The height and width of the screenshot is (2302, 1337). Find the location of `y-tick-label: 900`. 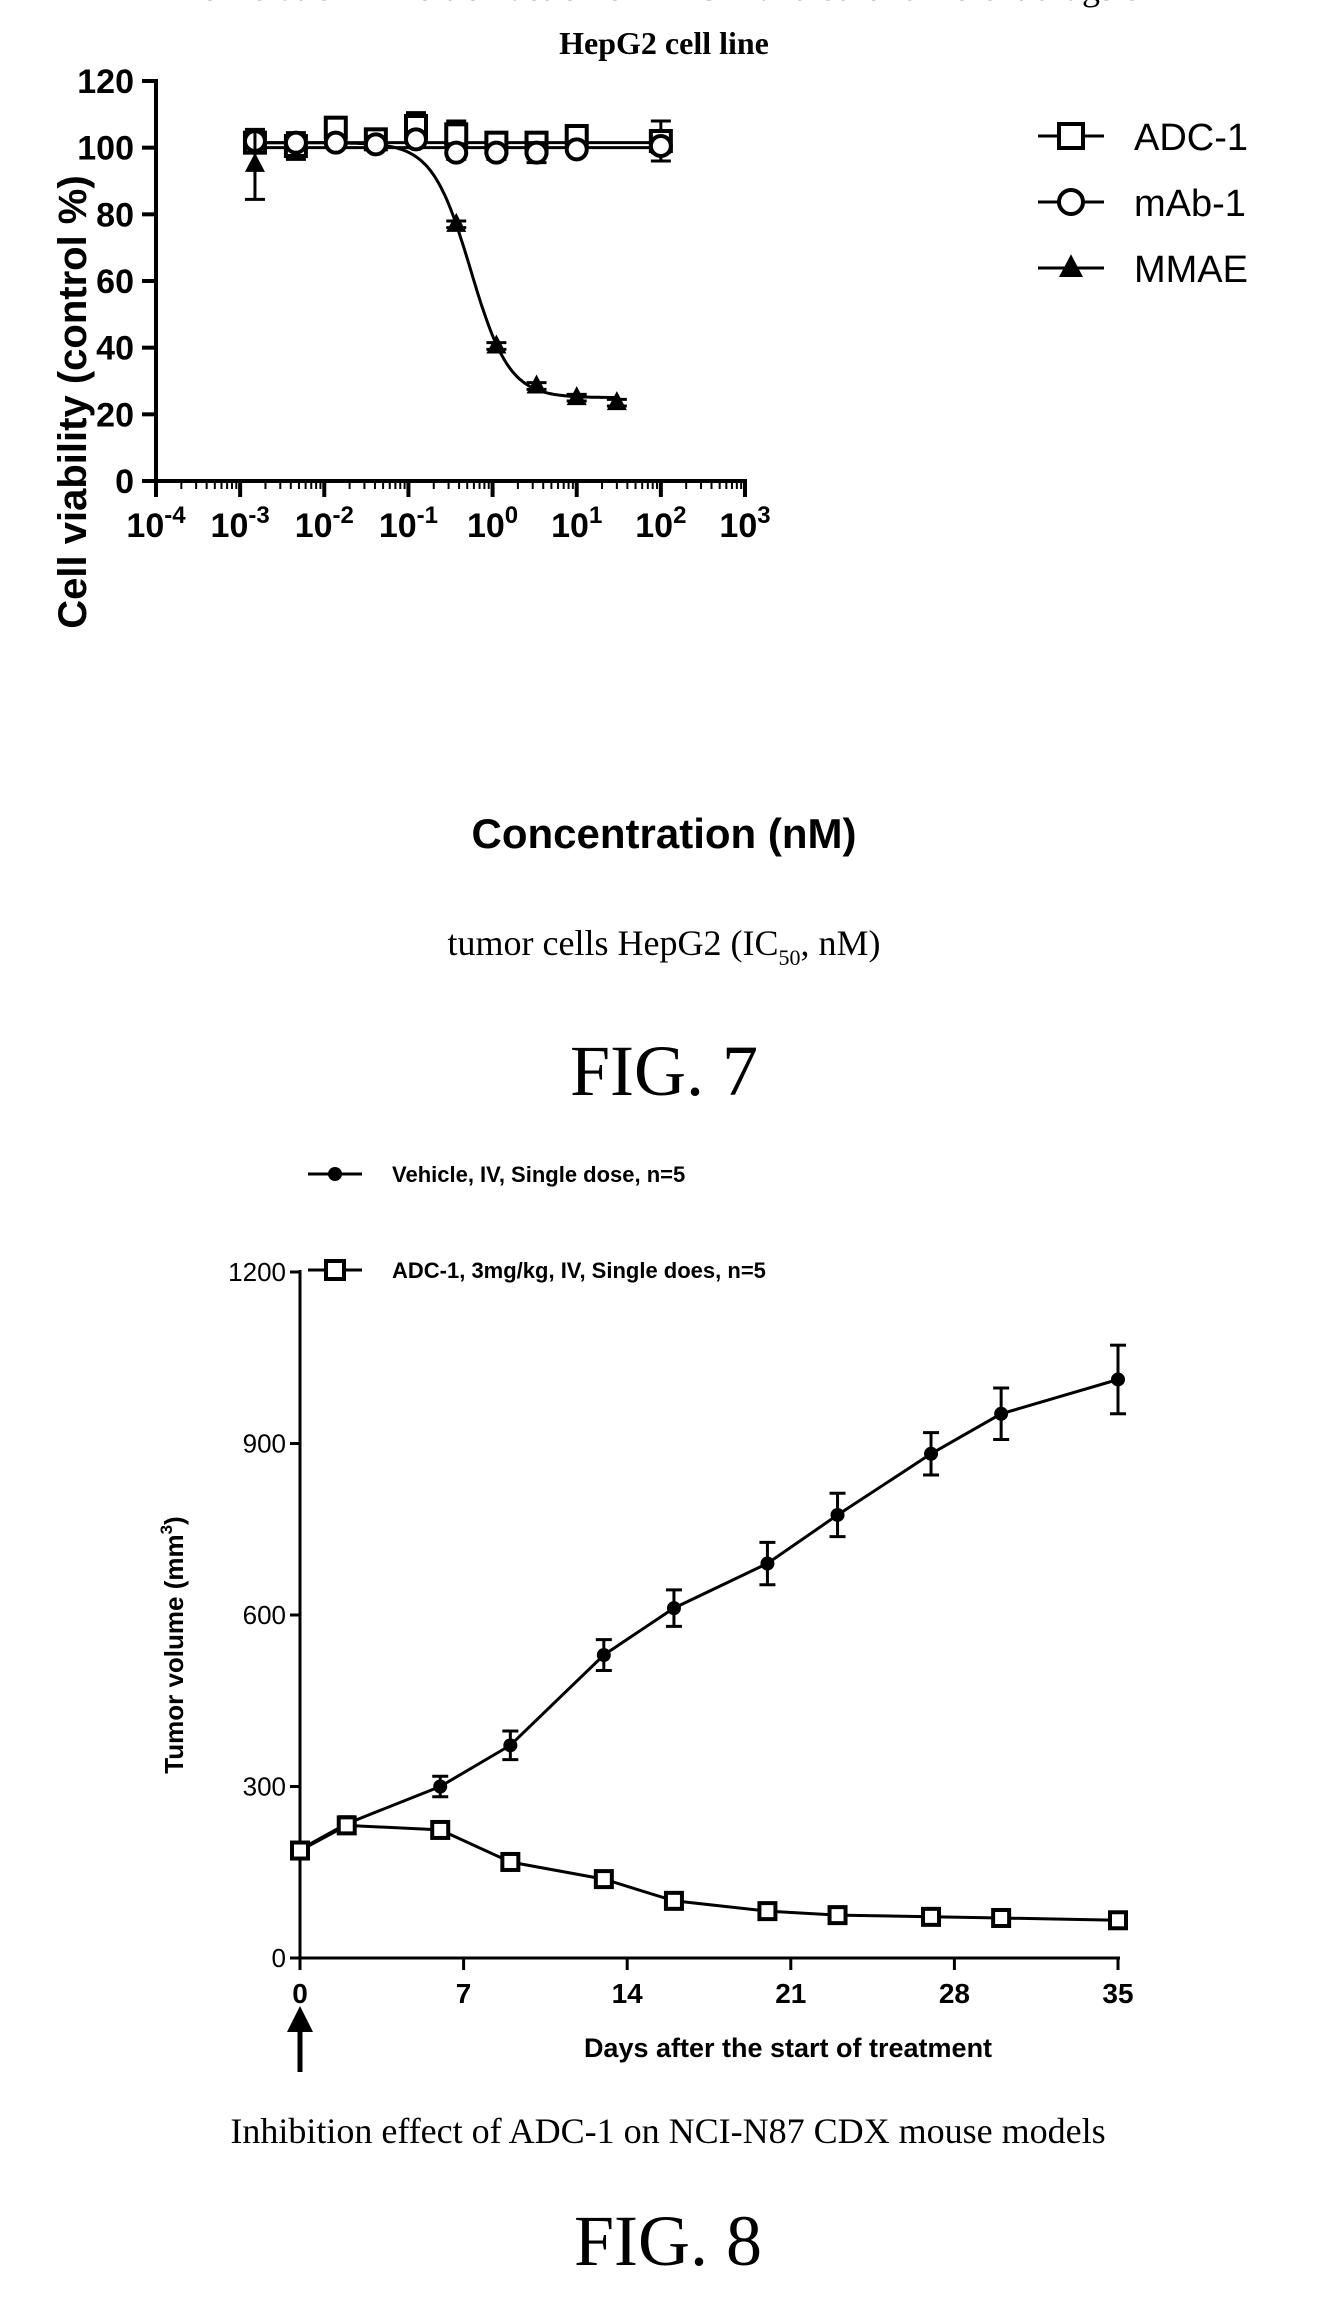

y-tick-label: 900 is located at coordinates (264, 1444).